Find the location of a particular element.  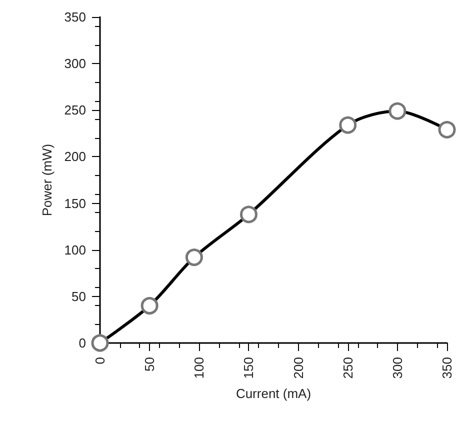

y-tick-label: 100 is located at coordinates (75, 250).